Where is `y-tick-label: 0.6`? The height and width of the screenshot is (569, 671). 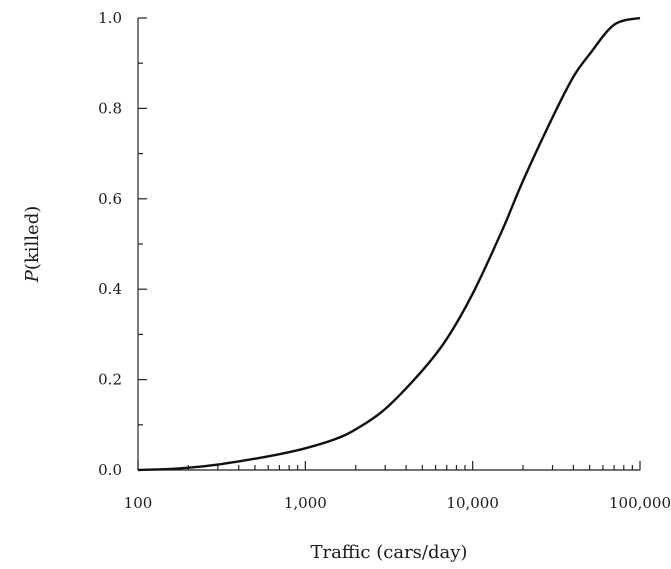
y-tick-label: 0.6 is located at coordinates (110, 199).